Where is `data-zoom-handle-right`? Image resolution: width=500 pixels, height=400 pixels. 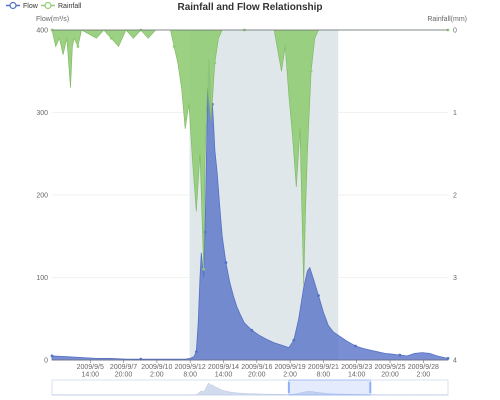
data-zoom-handle-right is located at coordinates (370, 387).